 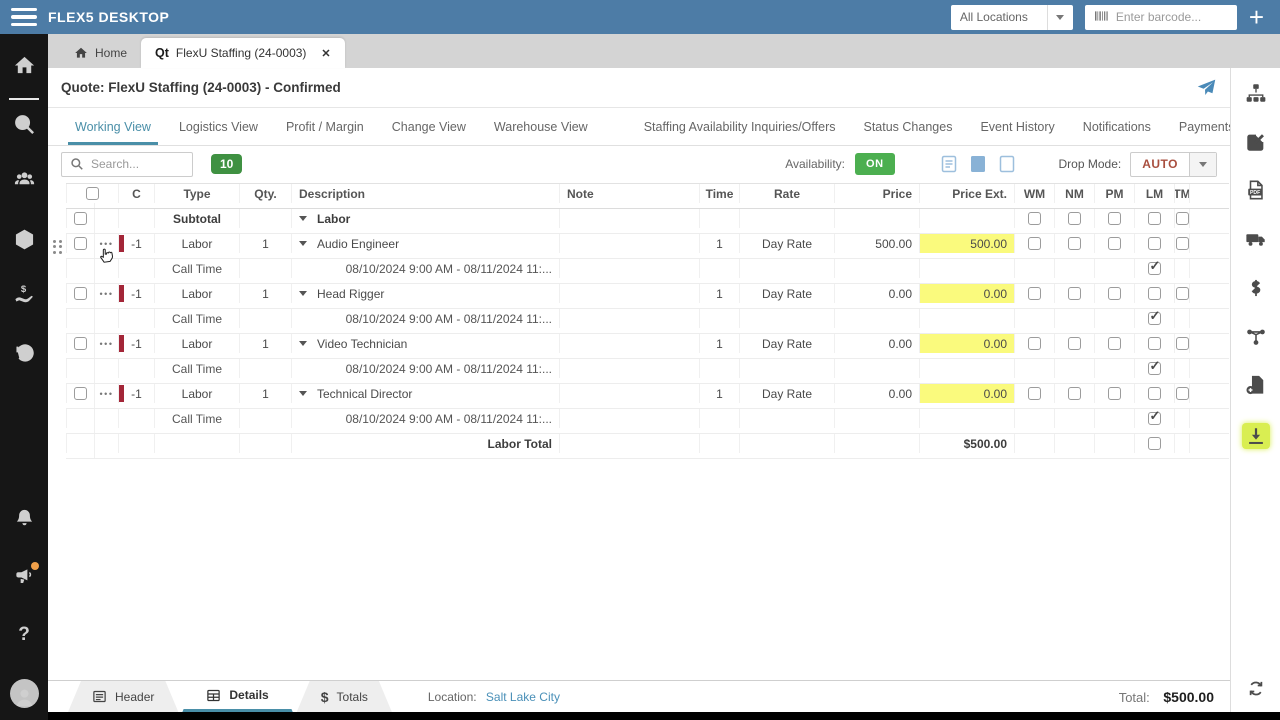 What do you see at coordinates (243, 53) in the screenshot?
I see `tab-flexu-staffing: Qt FlexU Staffing (24-0003) ✕` at bounding box center [243, 53].